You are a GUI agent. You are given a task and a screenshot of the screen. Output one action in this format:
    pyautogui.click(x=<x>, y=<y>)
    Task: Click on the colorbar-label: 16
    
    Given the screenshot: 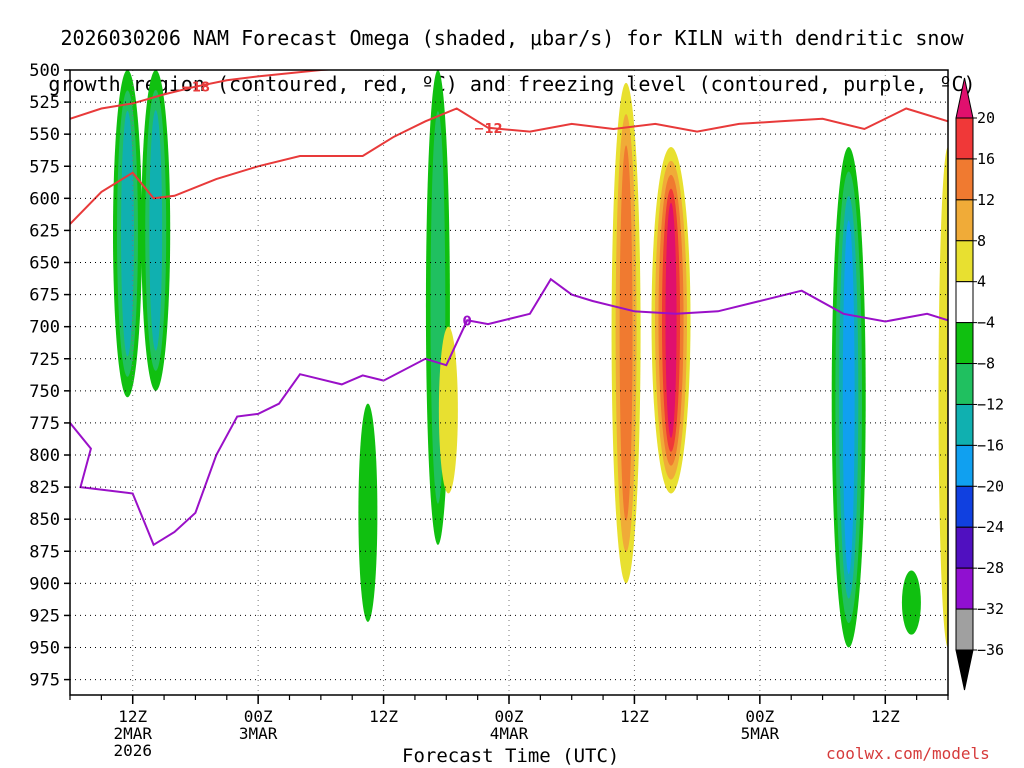 What is the action you would take?
    pyautogui.click(x=986, y=159)
    